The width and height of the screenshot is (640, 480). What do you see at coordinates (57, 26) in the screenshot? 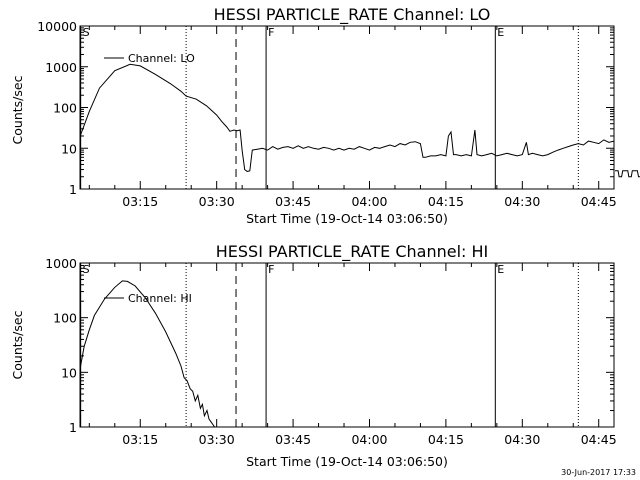
I see `y-tick-label: 10000` at bounding box center [57, 26].